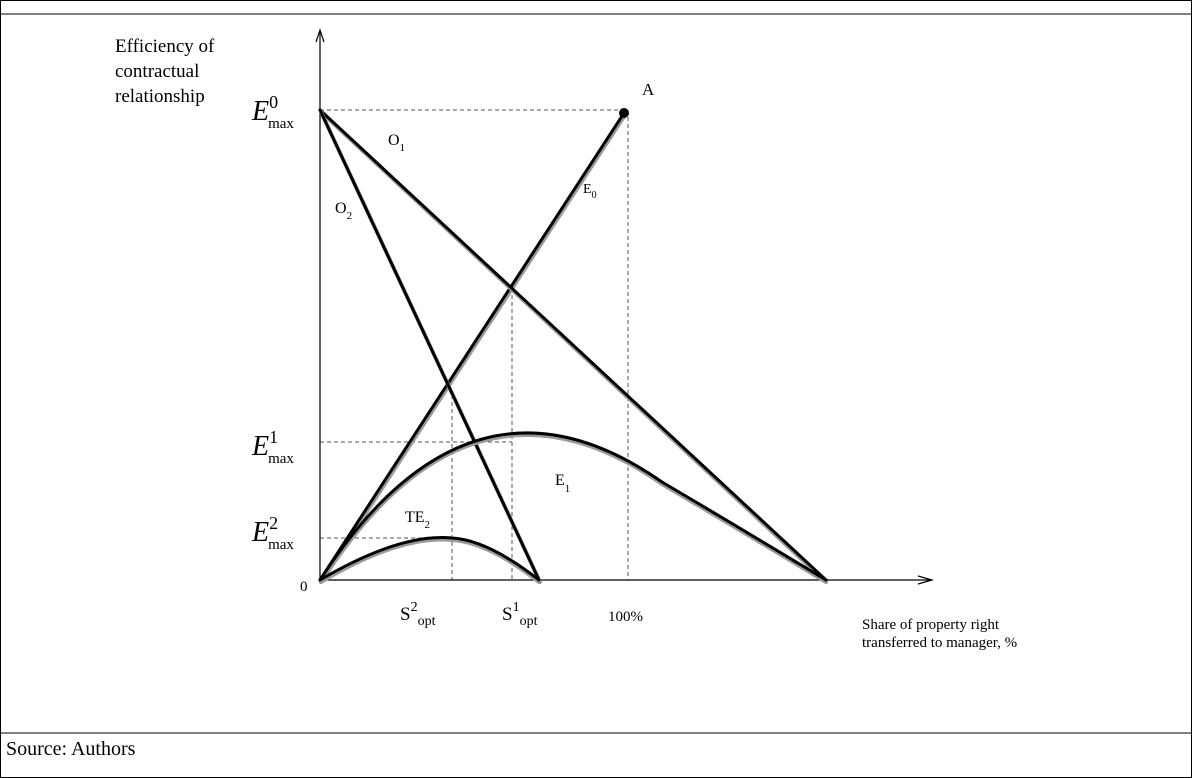  What do you see at coordinates (272, 533) in the screenshot?
I see `emax2-label: E2 max` at bounding box center [272, 533].